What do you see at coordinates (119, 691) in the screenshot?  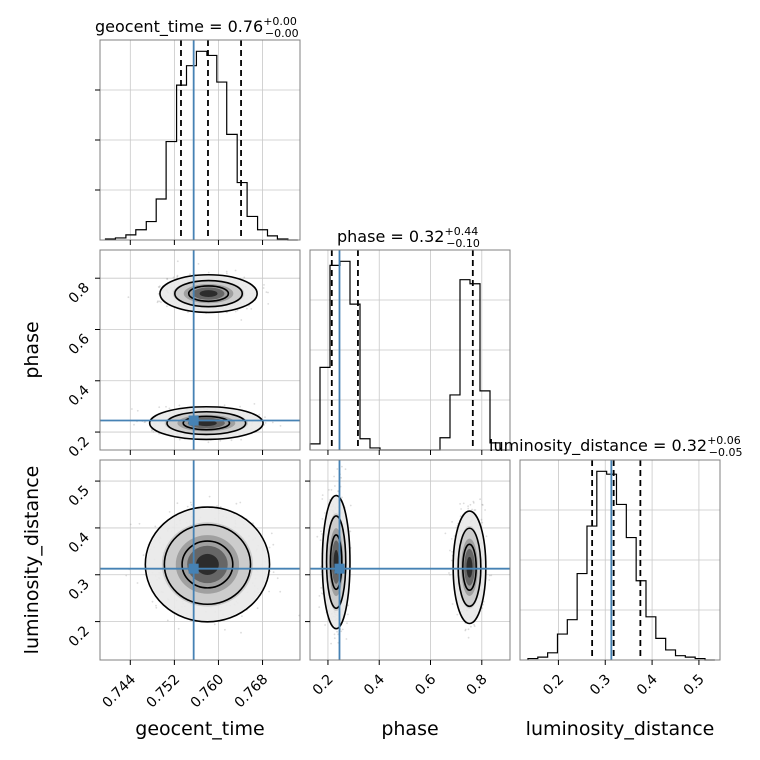 I see `x-tick-label: 0.744` at bounding box center [119, 691].